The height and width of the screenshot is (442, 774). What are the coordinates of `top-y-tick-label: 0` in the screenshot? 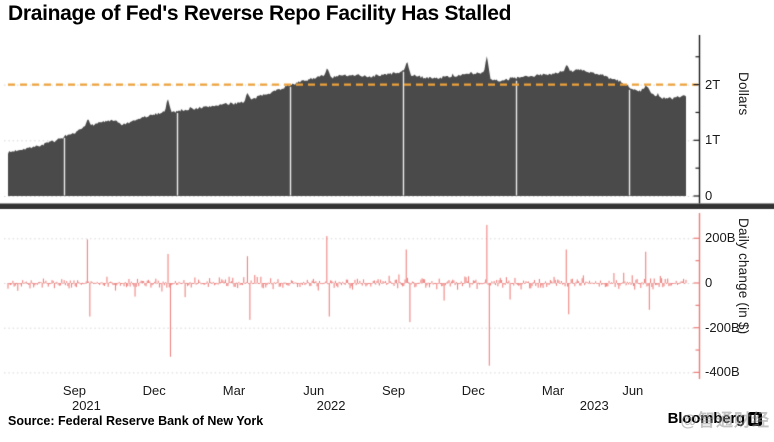 It's located at (709, 195).